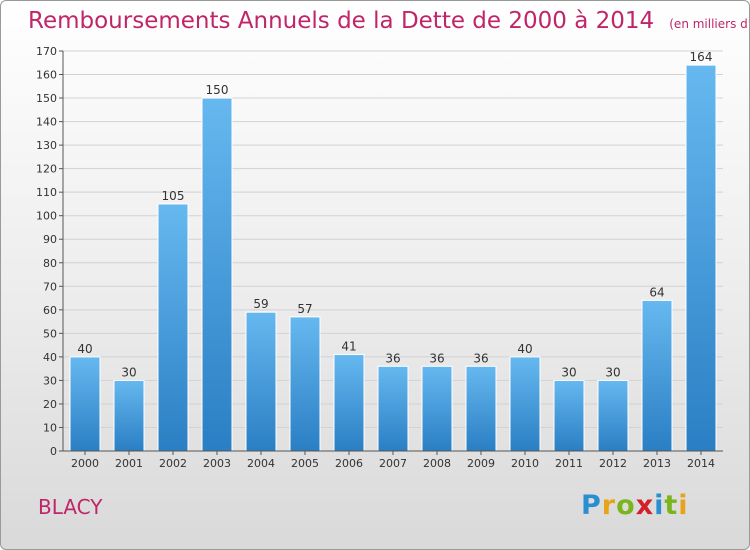 Image resolution: width=750 pixels, height=550 pixels. Describe the element at coordinates (305, 384) in the screenshot. I see `bar-2005` at that location.